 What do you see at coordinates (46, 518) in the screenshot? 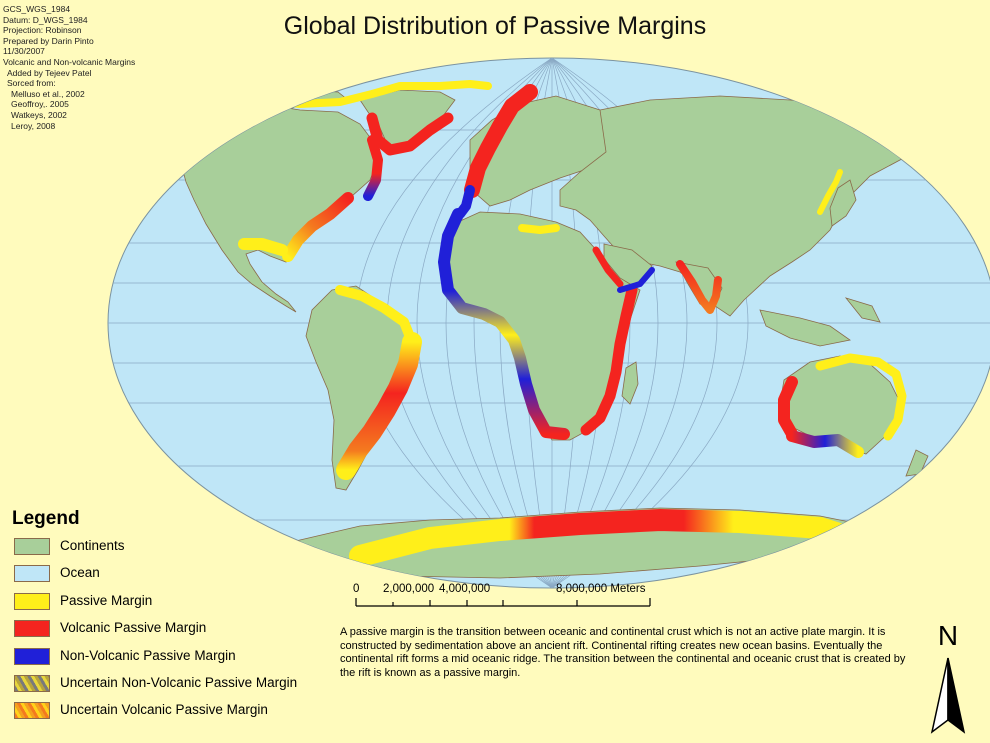
I see `legend-title: Legend` at bounding box center [46, 518].